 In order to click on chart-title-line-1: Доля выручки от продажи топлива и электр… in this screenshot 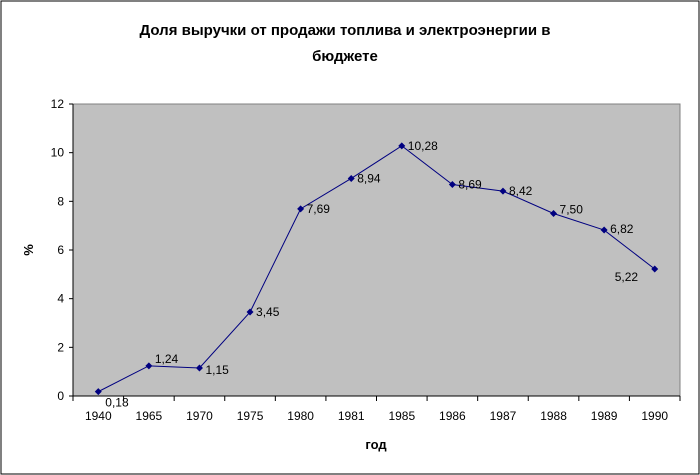, I will do `click(345, 30)`.